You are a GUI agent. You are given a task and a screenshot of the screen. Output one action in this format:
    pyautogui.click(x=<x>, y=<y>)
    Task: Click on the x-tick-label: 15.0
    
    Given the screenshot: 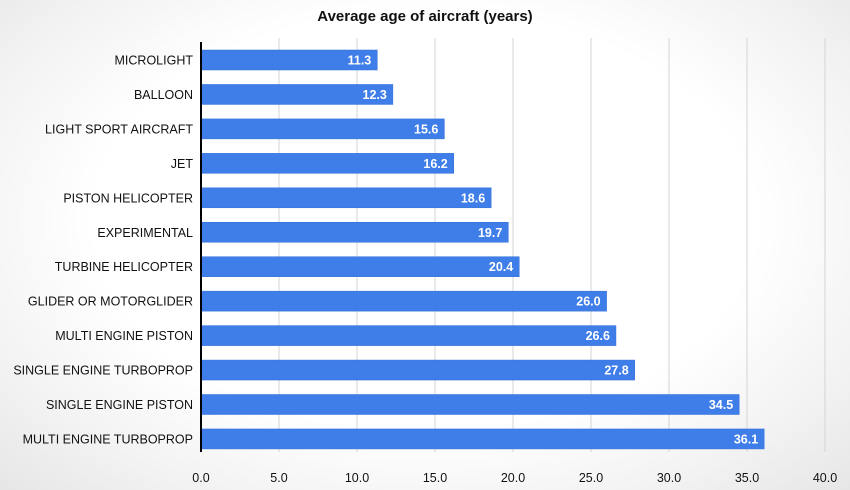 What is the action you would take?
    pyautogui.click(x=435, y=478)
    